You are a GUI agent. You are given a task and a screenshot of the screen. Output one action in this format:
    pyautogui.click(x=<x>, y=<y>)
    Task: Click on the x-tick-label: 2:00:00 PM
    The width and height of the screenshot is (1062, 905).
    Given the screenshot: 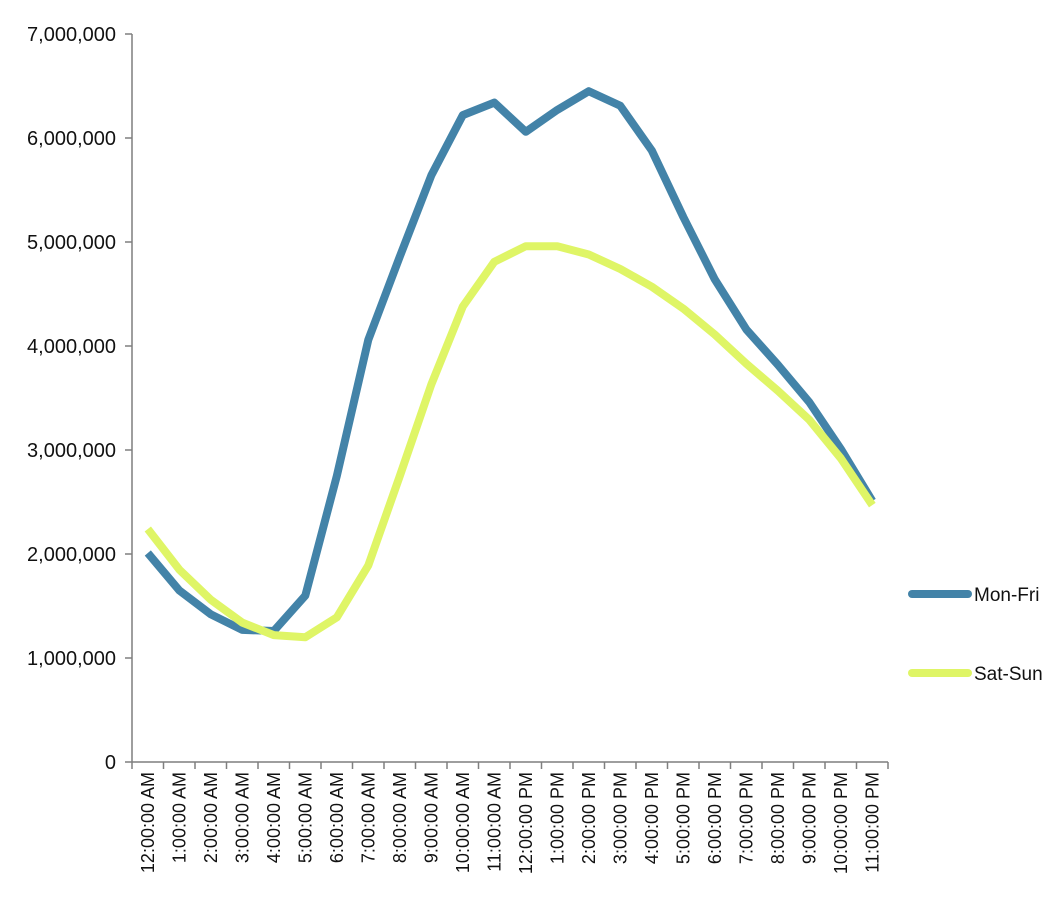 What is the action you would take?
    pyautogui.click(x=589, y=818)
    